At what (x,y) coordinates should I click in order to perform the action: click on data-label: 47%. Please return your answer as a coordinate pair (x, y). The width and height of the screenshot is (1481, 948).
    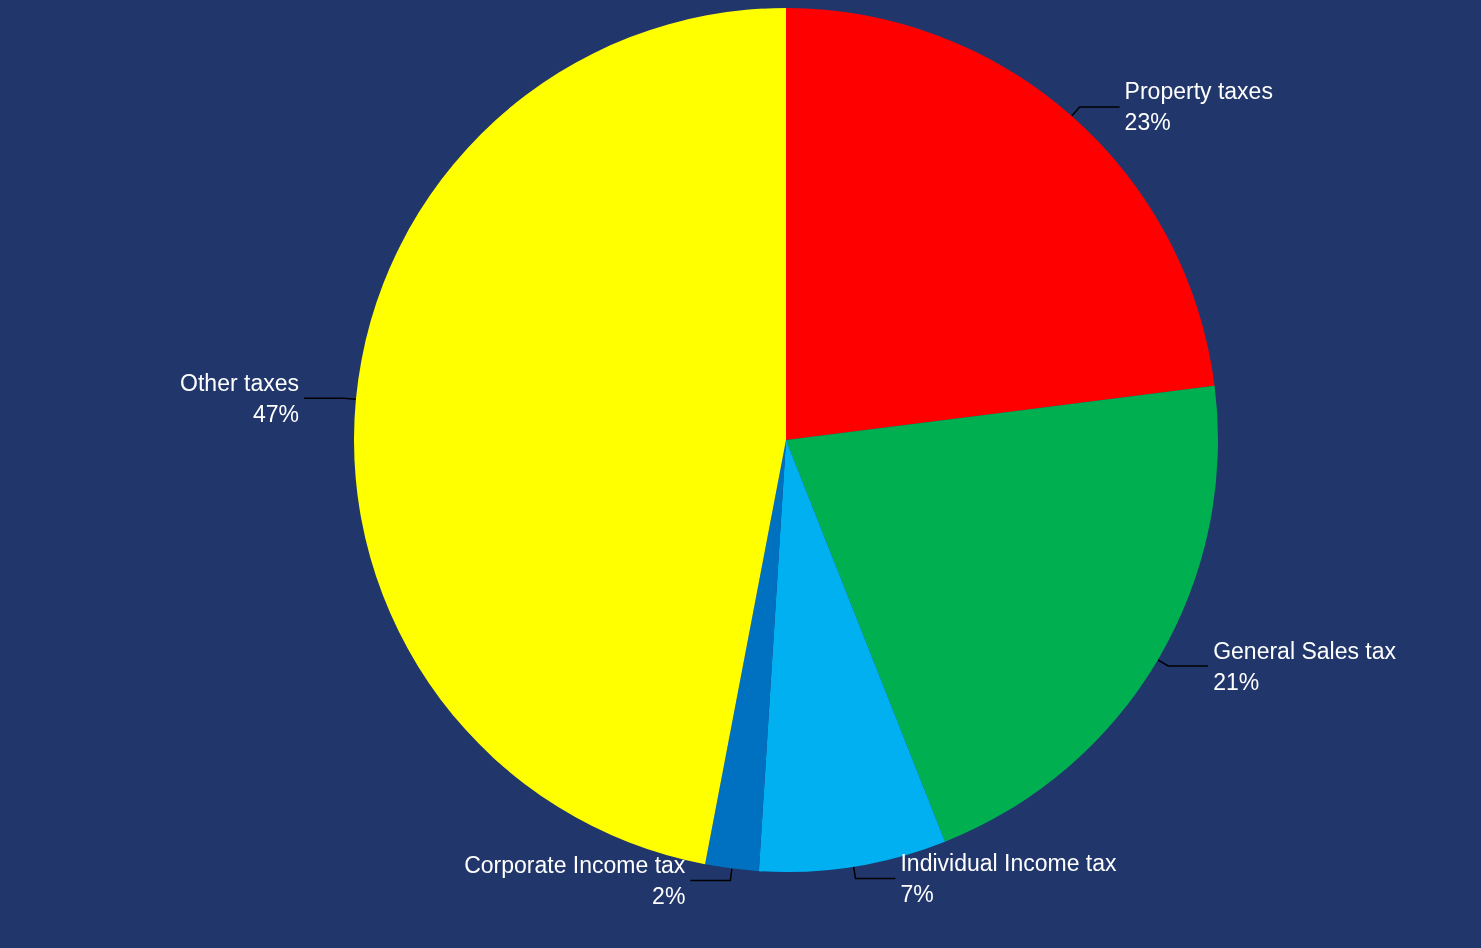
    Looking at the image, I should click on (275, 413).